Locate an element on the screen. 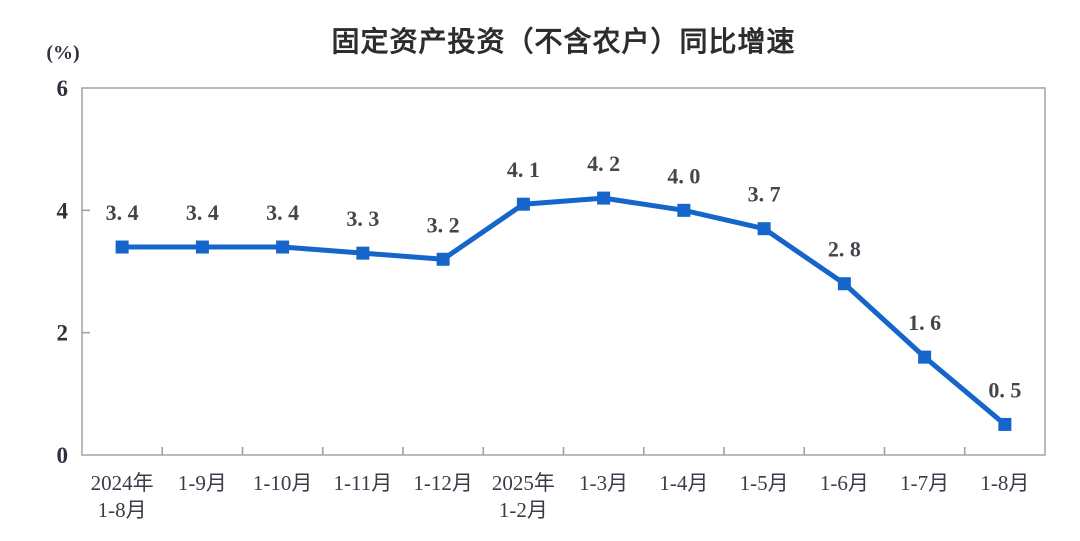  data-point-label: 2. 8 is located at coordinates (844, 249).